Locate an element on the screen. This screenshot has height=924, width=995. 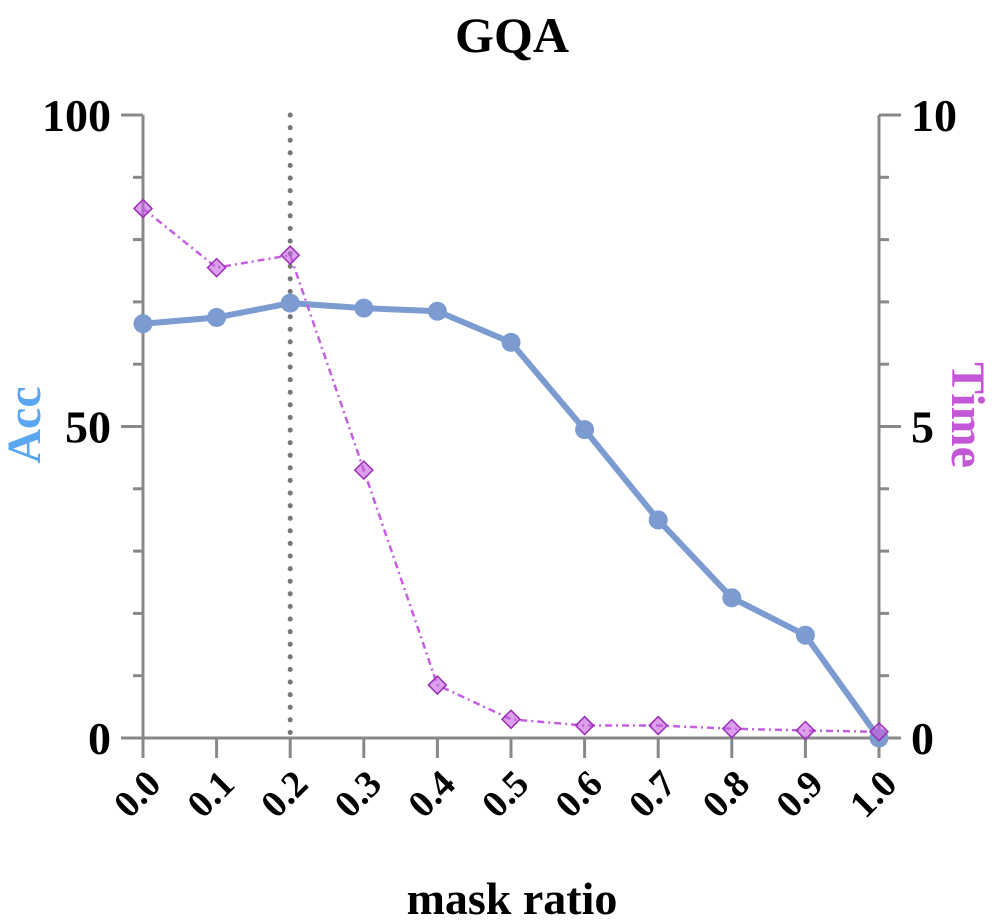
y-left-tick-label: 0 is located at coordinates (99, 738).